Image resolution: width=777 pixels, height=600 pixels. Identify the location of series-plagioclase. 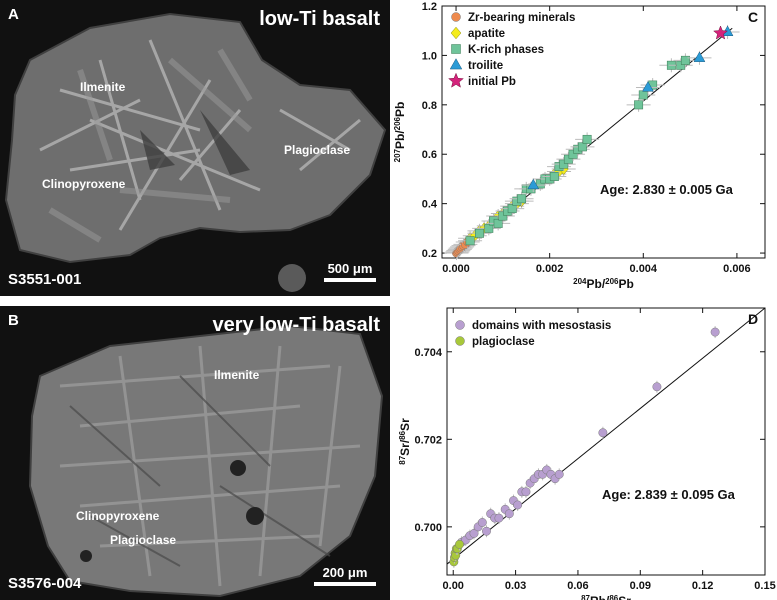
(456, 553).